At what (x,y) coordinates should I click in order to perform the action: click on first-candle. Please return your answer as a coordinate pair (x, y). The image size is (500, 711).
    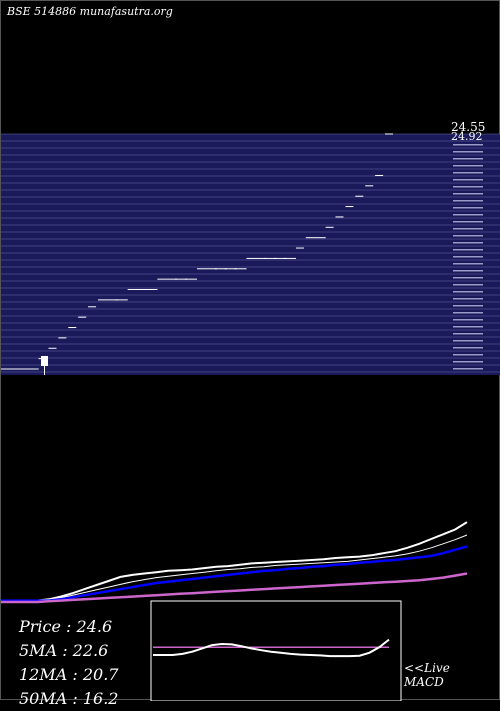
    Looking at the image, I should click on (44, 361).